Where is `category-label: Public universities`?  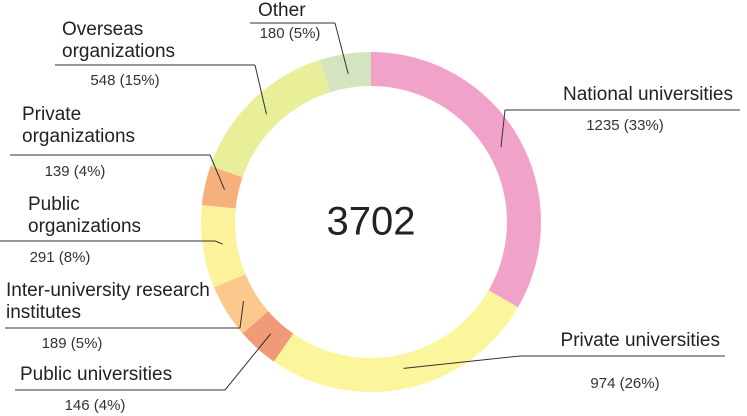
category-label: Public universities is located at coordinates (96, 374).